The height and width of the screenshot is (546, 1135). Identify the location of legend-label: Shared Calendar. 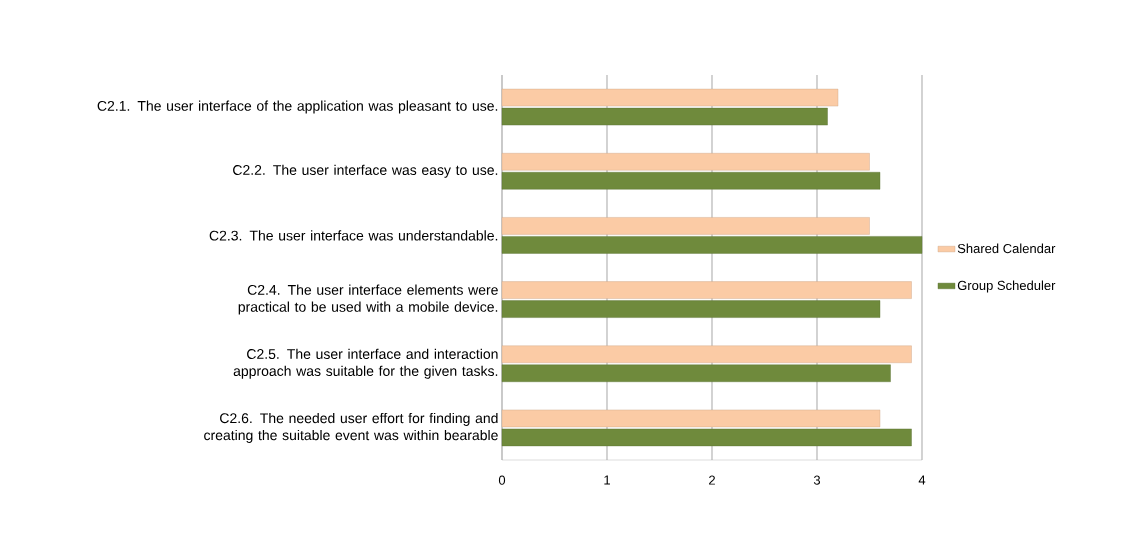
(1006, 248).